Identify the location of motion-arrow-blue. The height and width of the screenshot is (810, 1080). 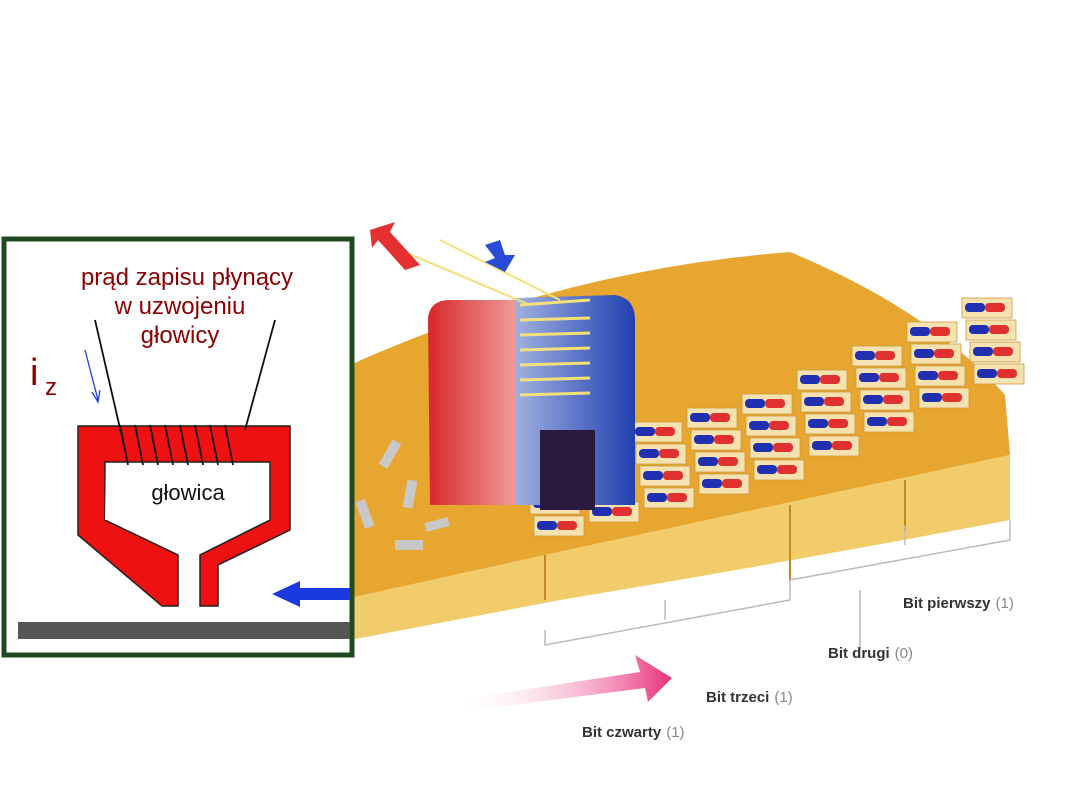
(311, 594).